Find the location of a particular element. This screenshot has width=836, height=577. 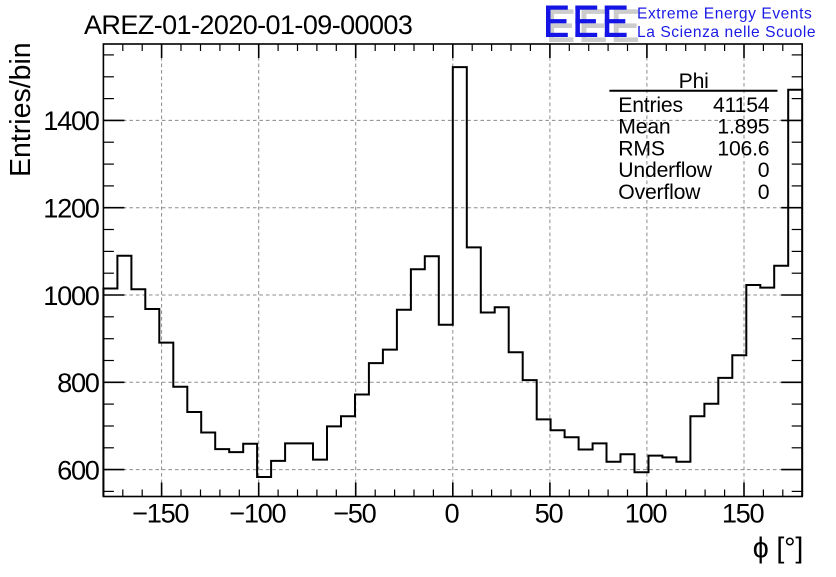

svg-text: 150 is located at coordinates (743, 513).